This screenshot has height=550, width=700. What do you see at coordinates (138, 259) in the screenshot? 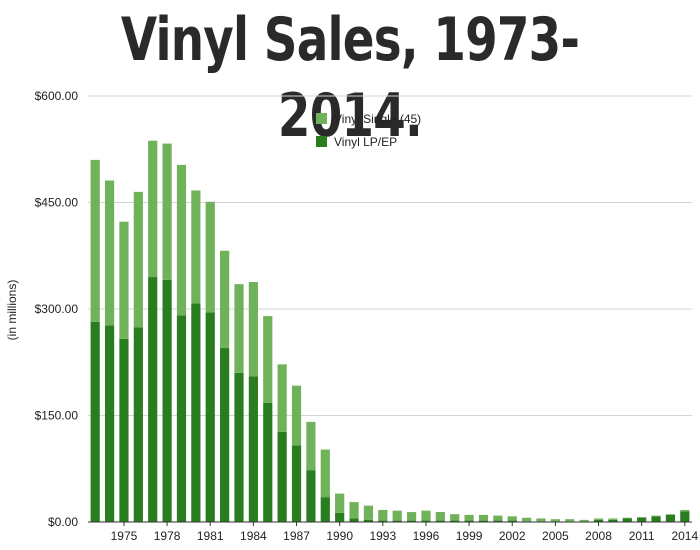
I see `bar-single-1976` at bounding box center [138, 259].